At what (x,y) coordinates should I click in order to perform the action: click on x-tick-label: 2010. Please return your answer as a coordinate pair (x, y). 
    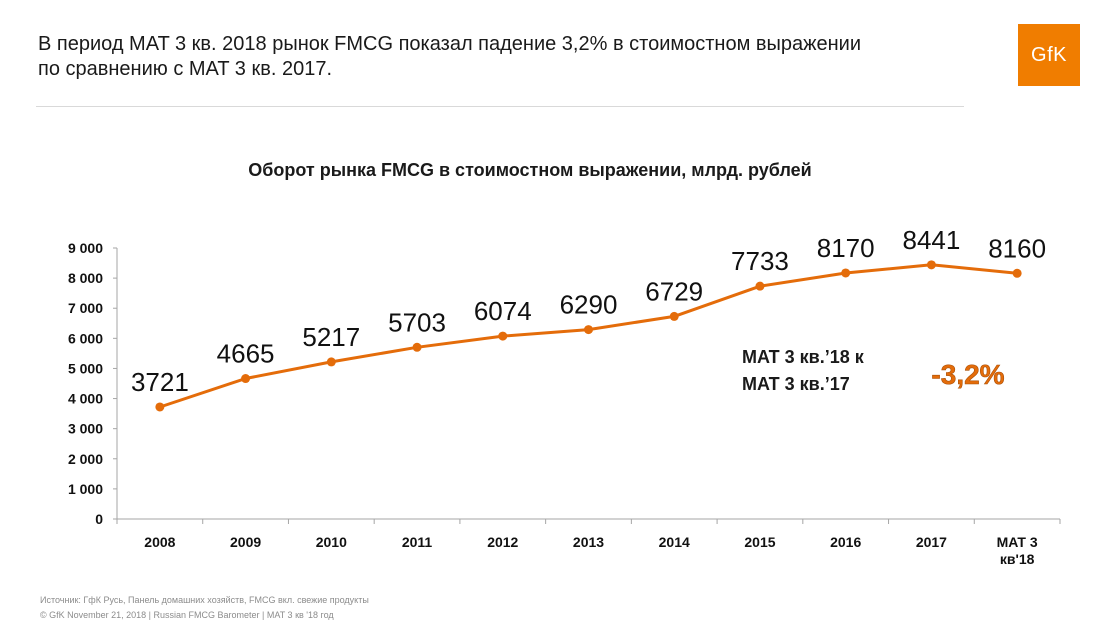
    Looking at the image, I should click on (331, 542).